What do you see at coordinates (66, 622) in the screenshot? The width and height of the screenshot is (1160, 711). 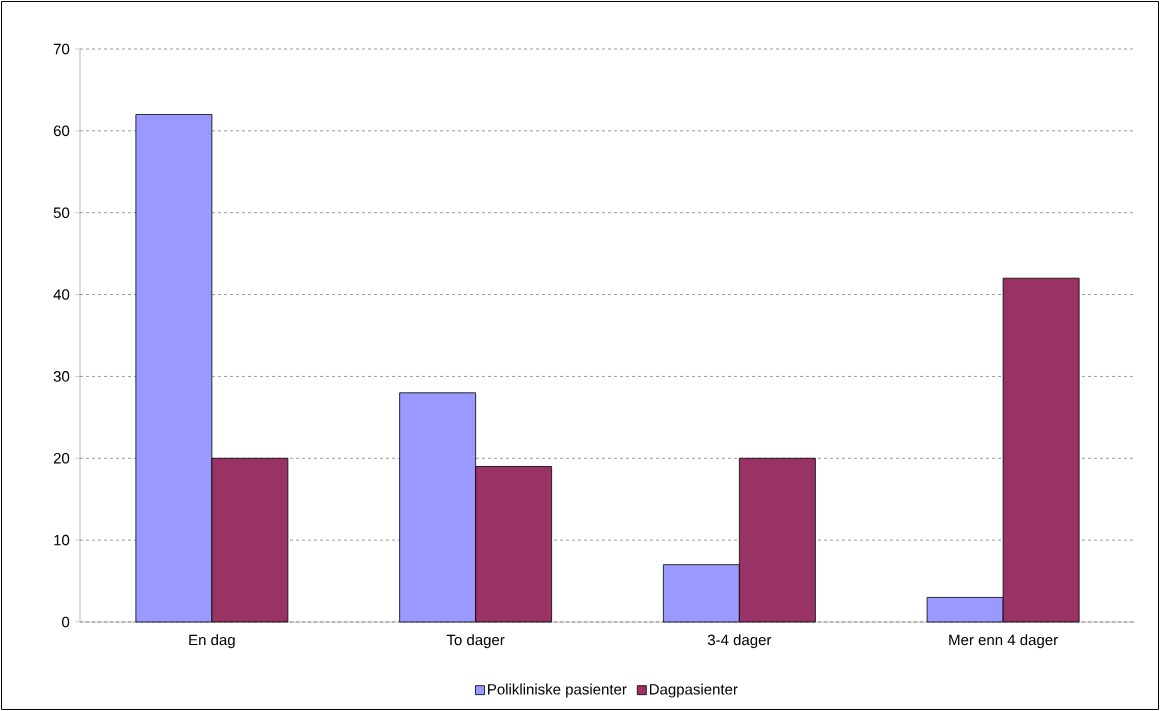 I see `y-tick-label: 0` at bounding box center [66, 622].